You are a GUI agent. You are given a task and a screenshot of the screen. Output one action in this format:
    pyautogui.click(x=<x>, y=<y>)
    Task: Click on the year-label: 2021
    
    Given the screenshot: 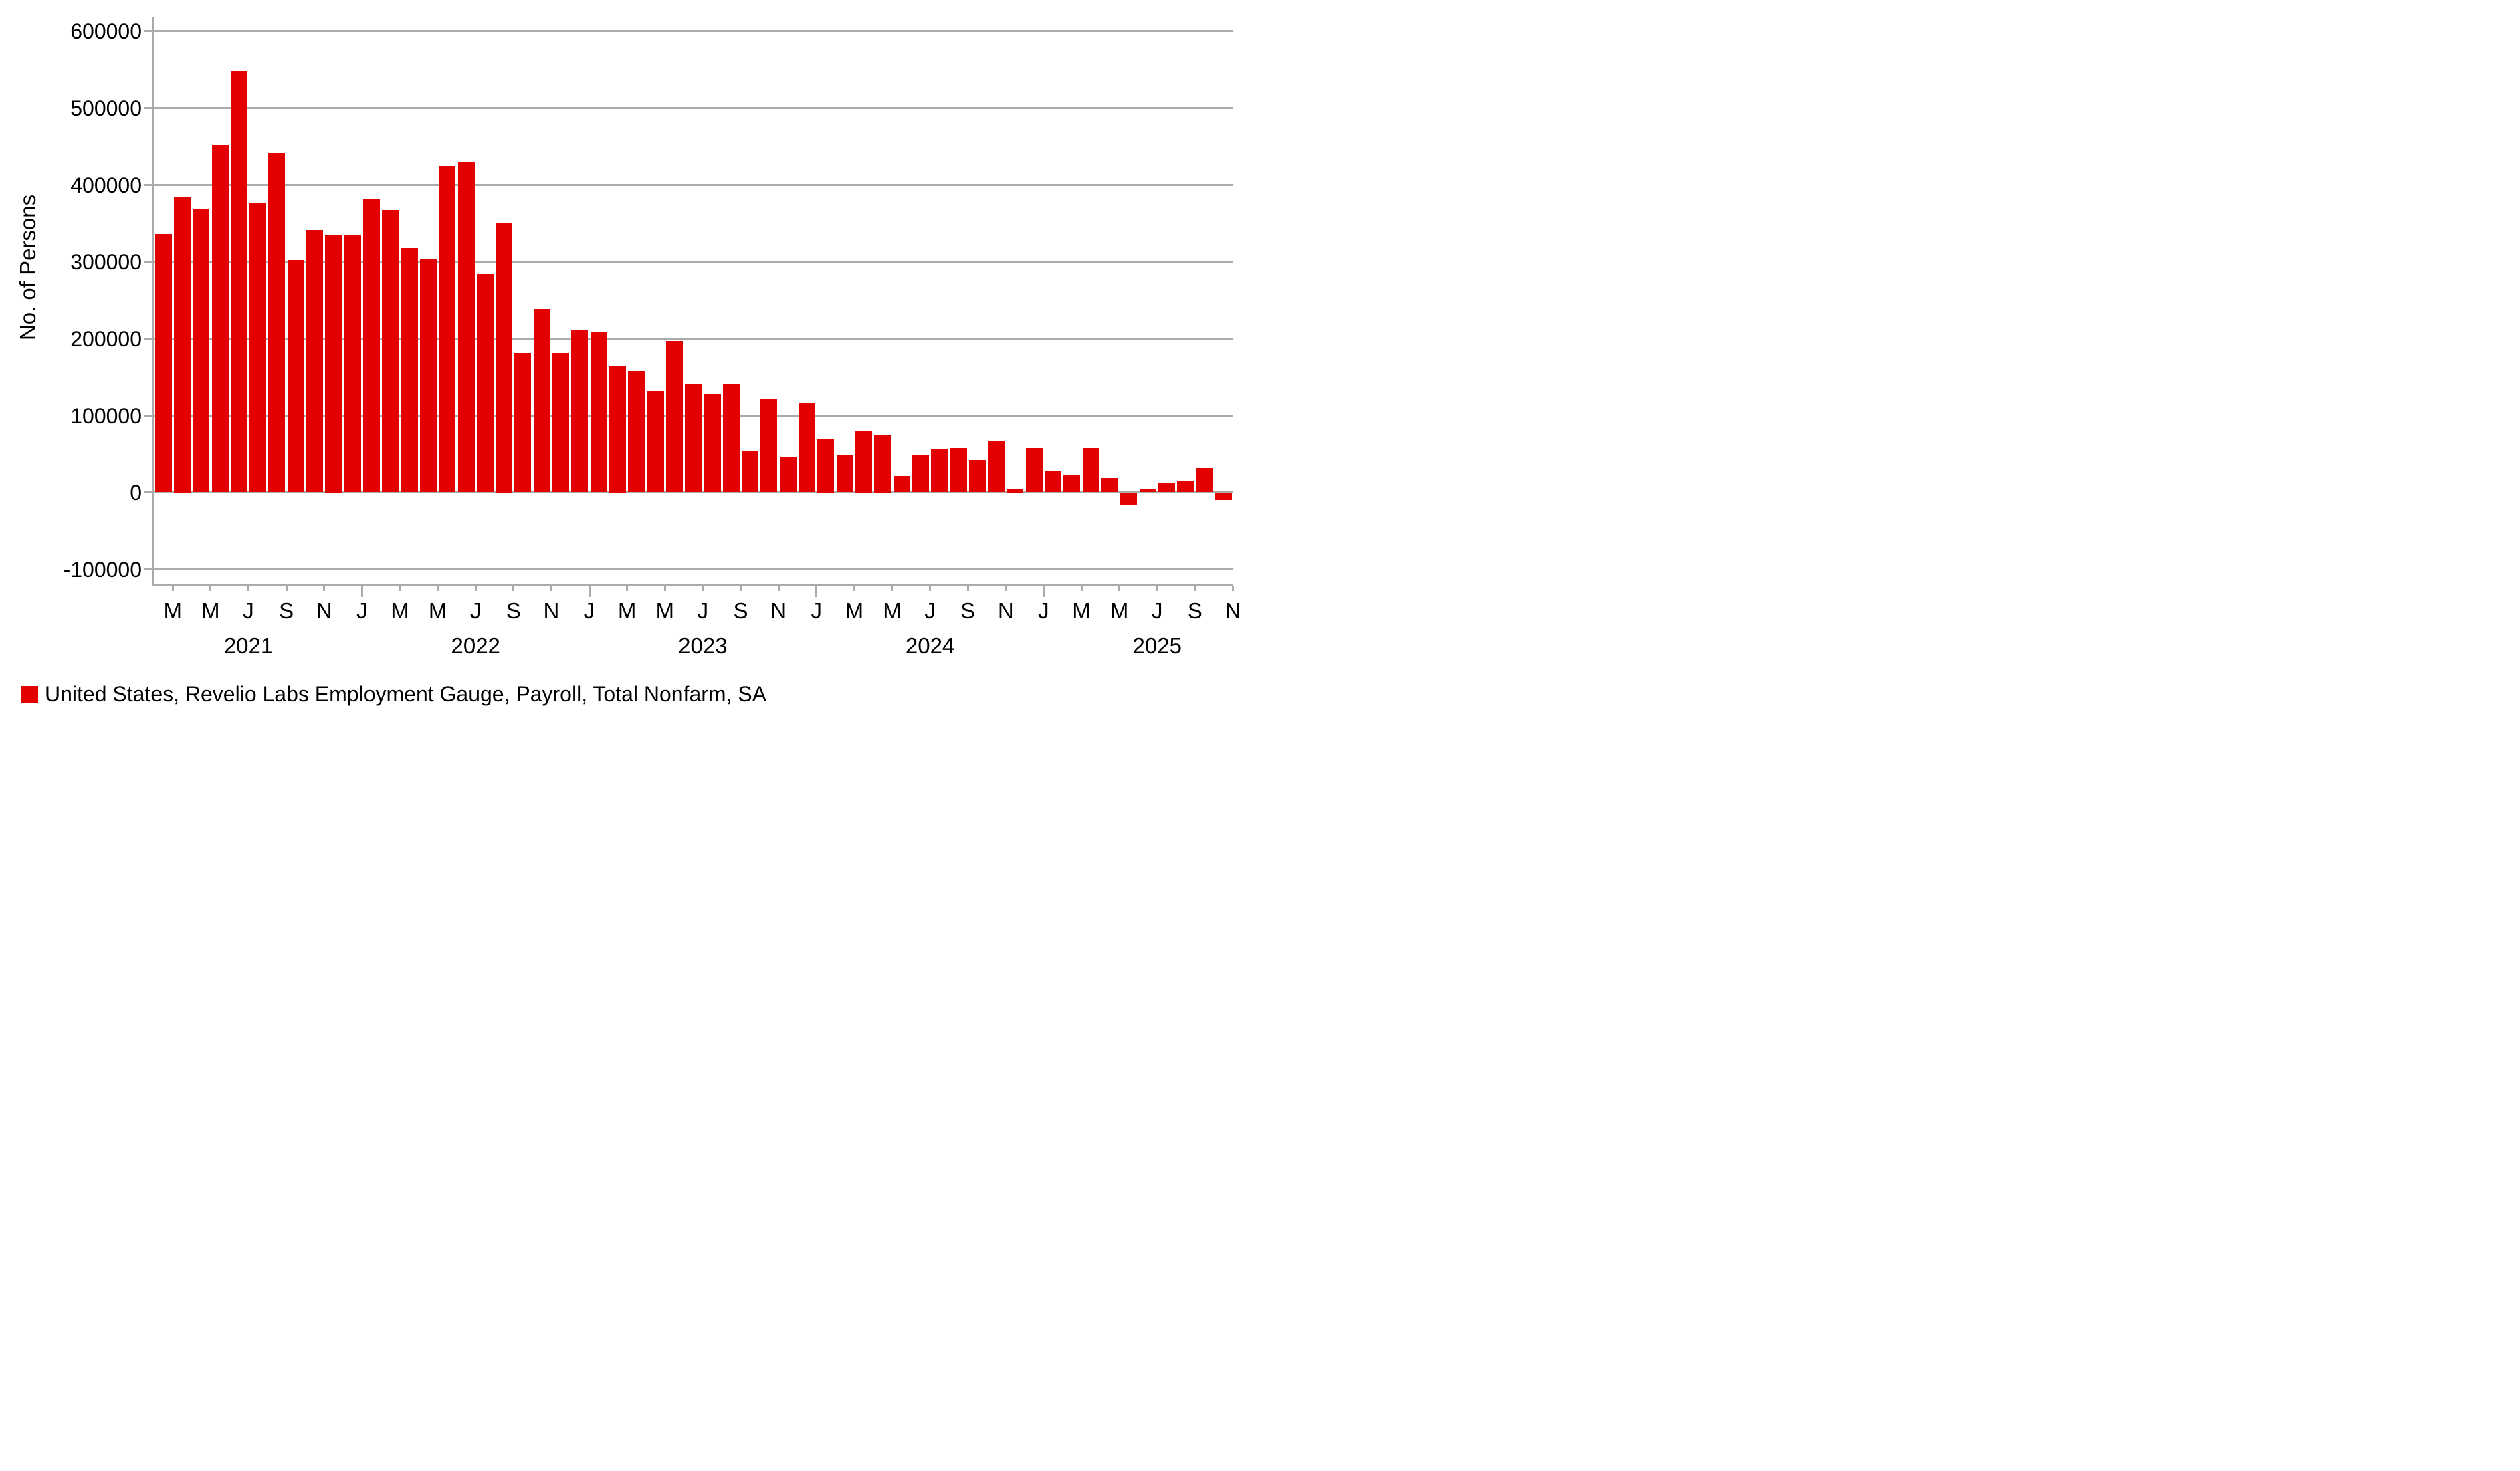 What is the action you would take?
    pyautogui.click(x=248, y=645)
    